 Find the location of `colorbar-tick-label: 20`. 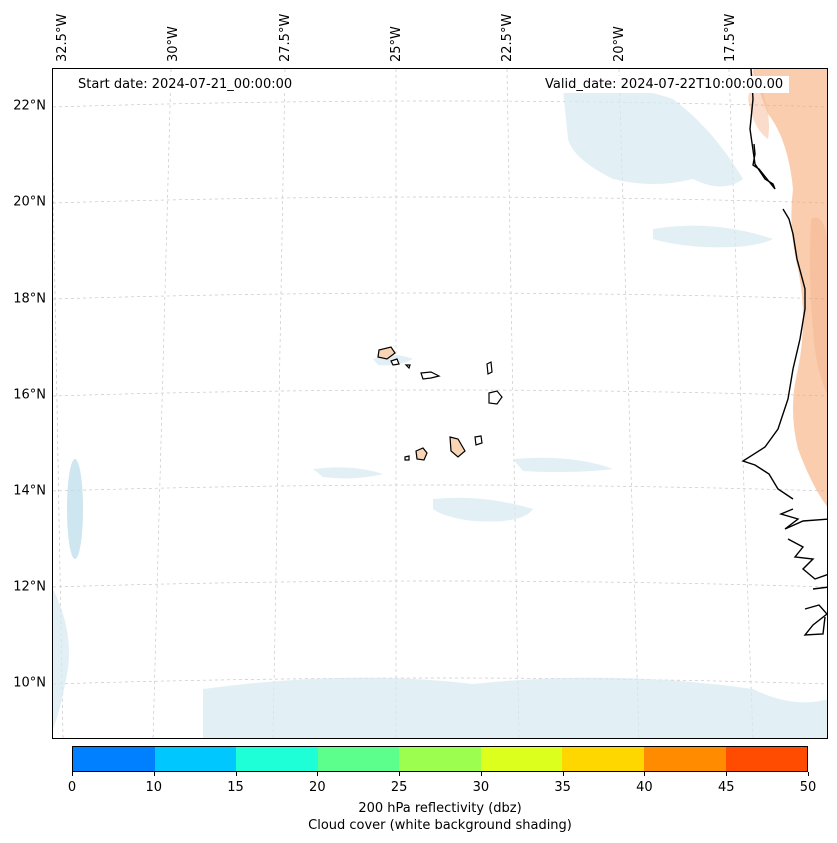

colorbar-tick-label: 20 is located at coordinates (317, 787).